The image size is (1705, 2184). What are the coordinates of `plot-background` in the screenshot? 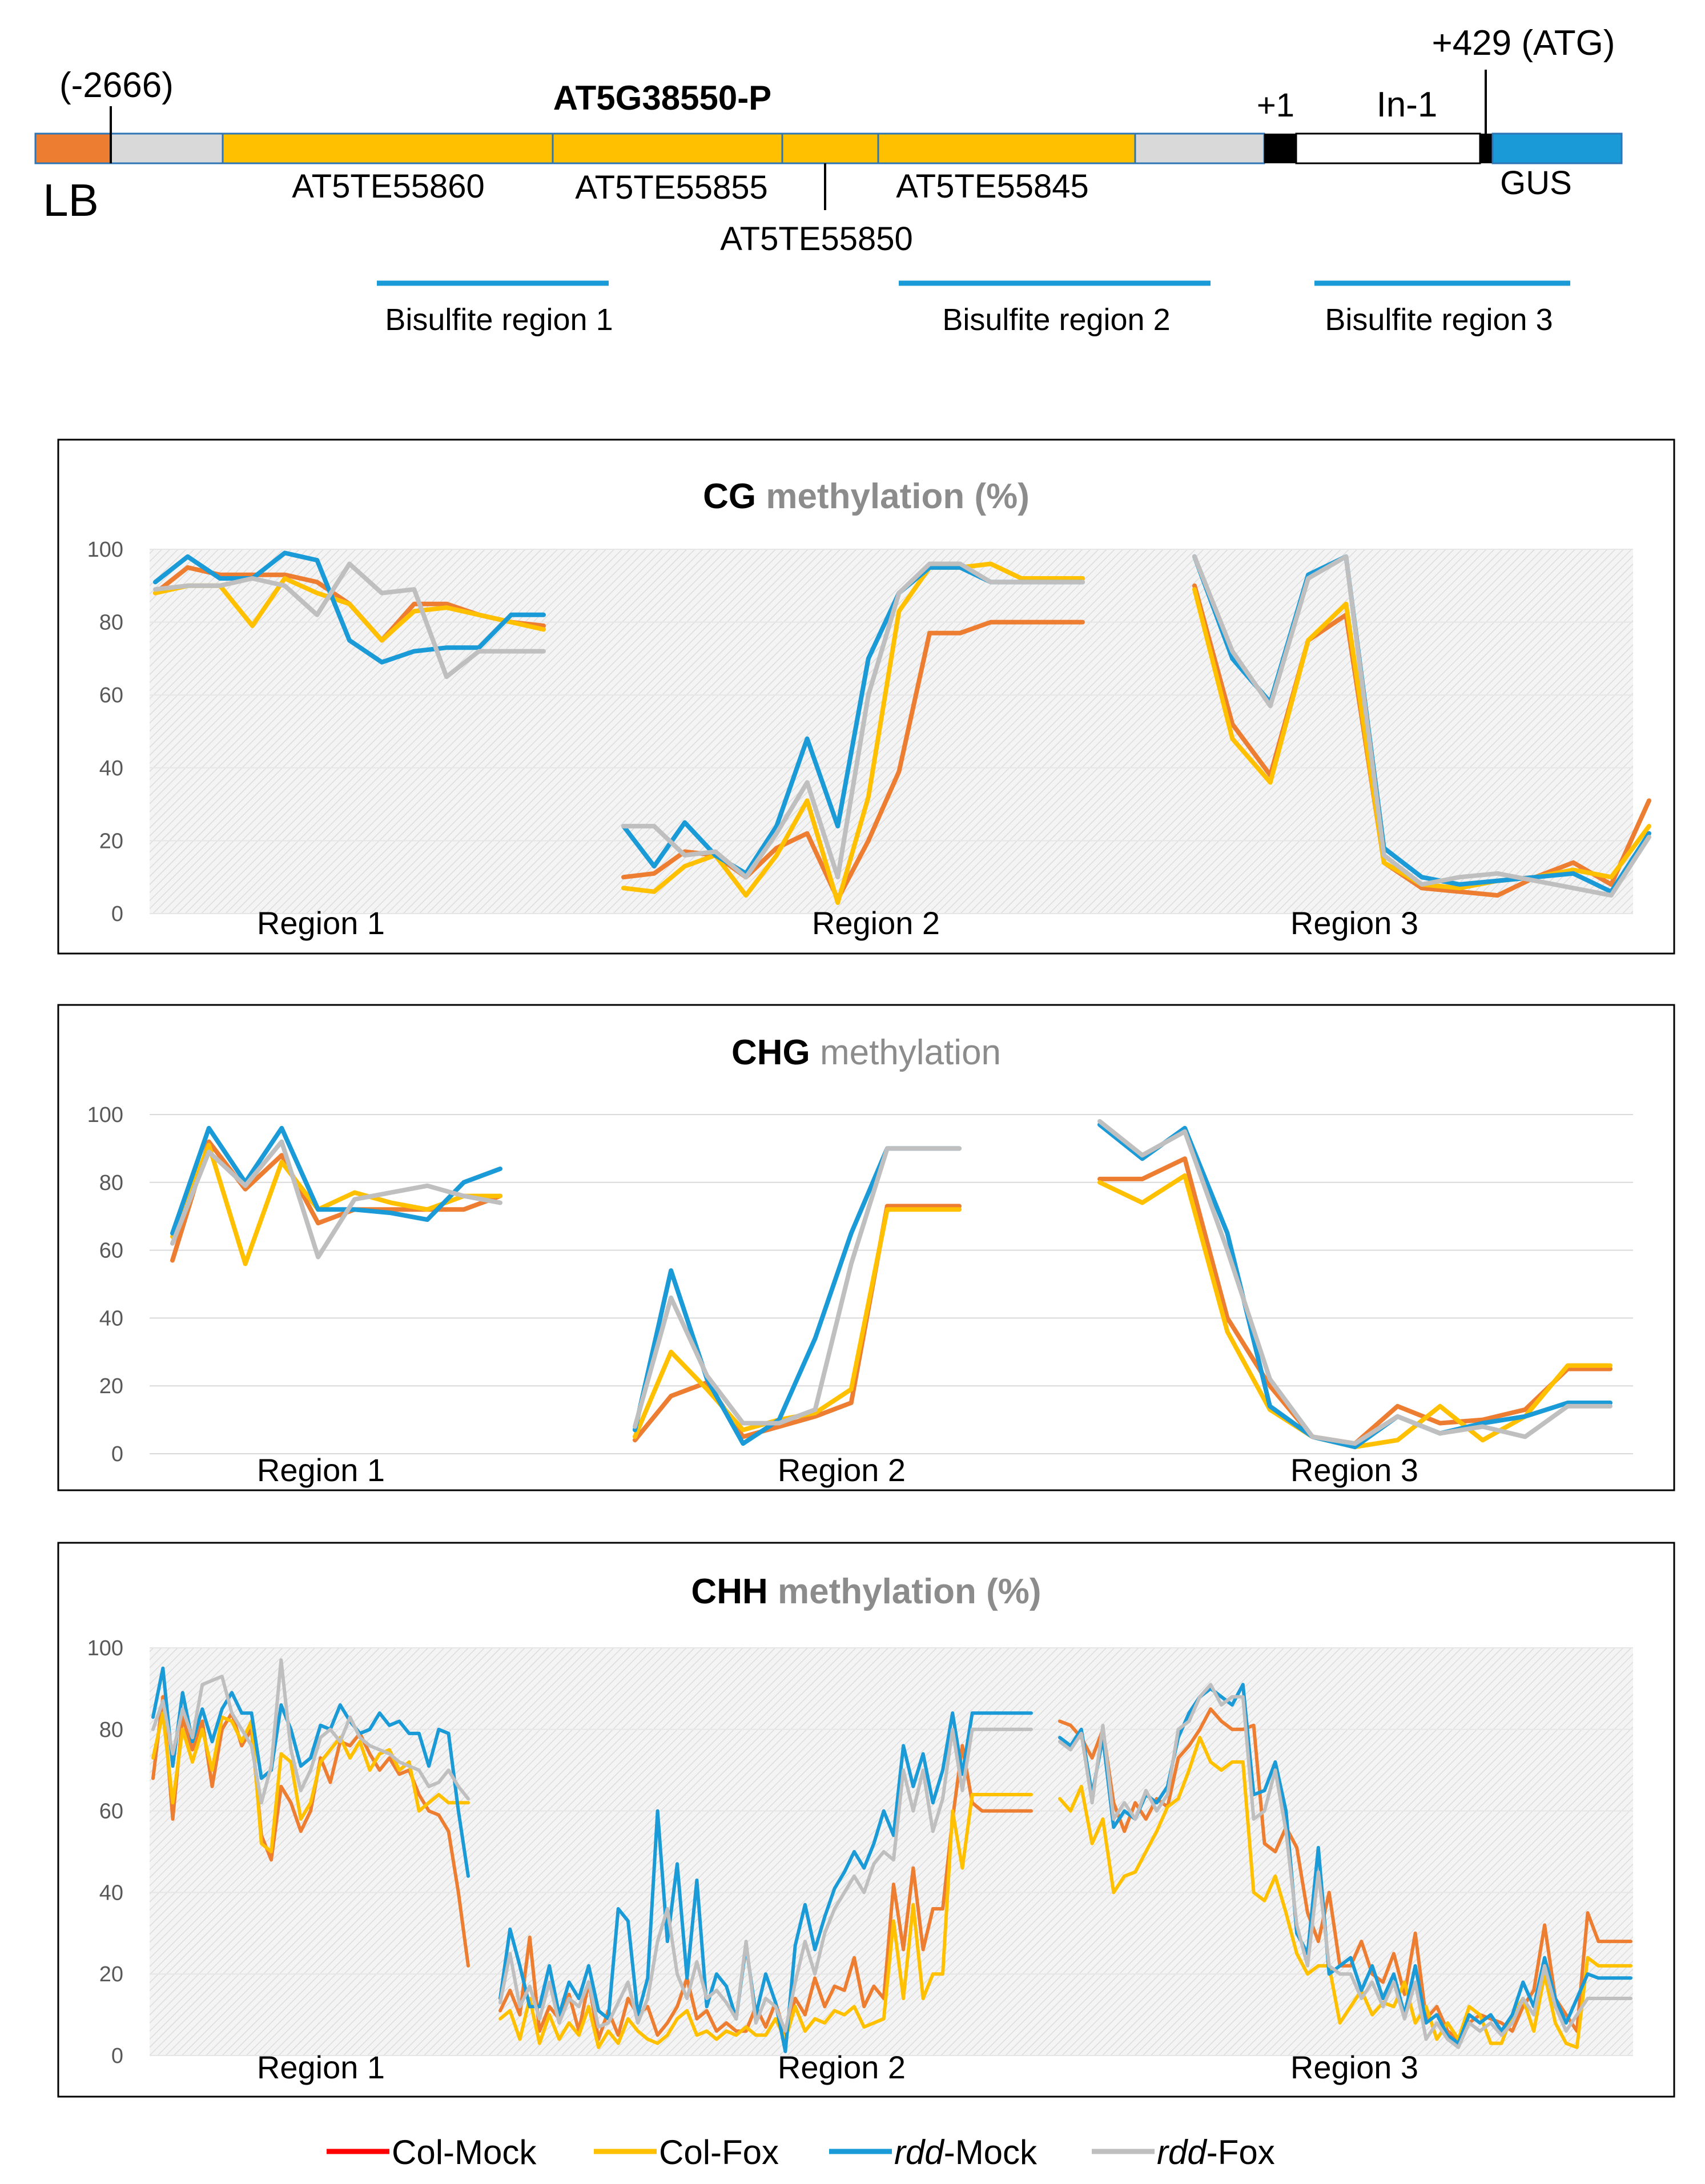 It's located at (891, 731).